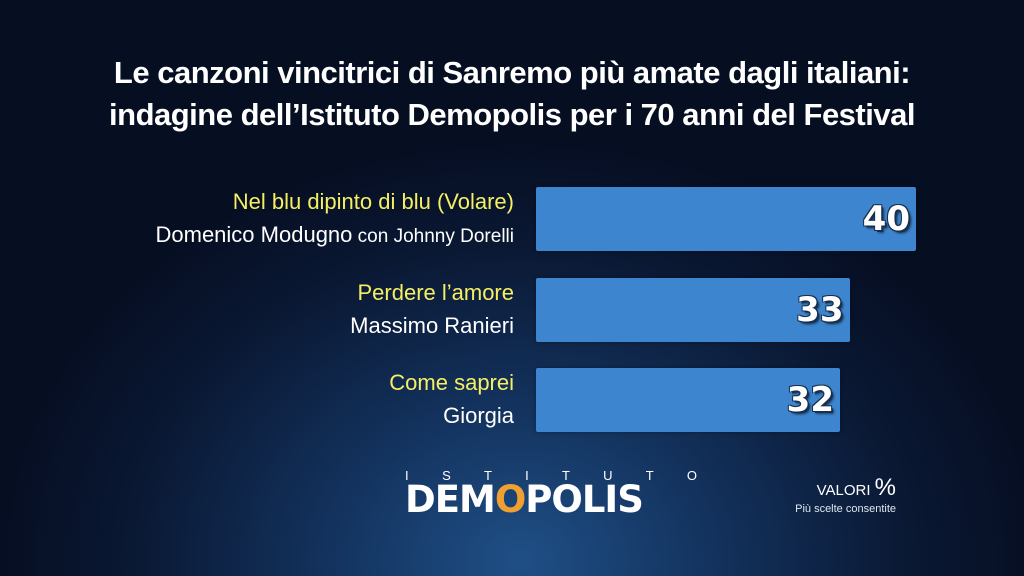 The height and width of the screenshot is (576, 1024). Describe the element at coordinates (551, 475) in the screenshot. I see `logo-istituto-text: I S T I T U T O` at that location.